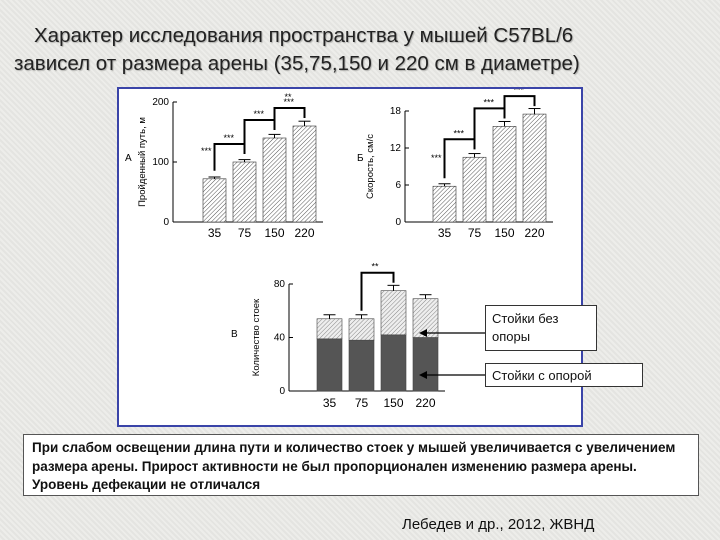  Describe the element at coordinates (360, 158) in the screenshot. I see `panel-label: Б` at that location.